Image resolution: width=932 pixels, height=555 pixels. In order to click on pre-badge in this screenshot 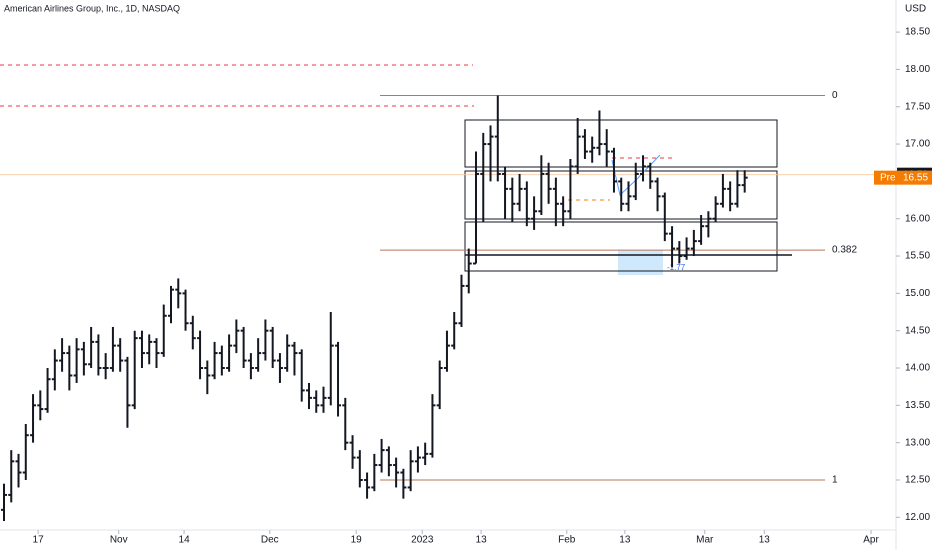, I will do `click(903, 177)`.